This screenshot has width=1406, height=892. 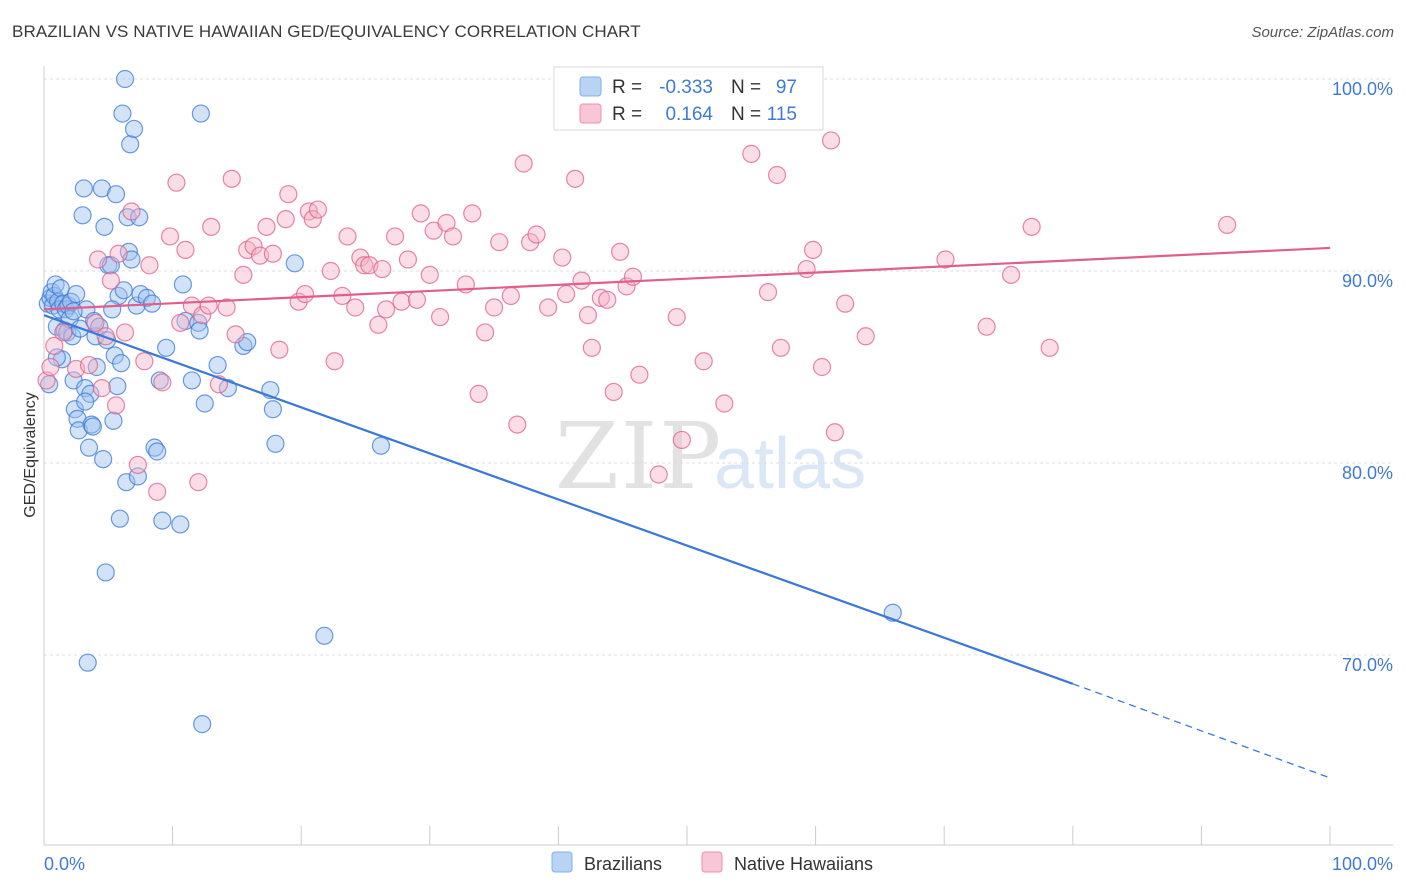 What do you see at coordinates (1362, 89) in the screenshot?
I see `y-tick-label: 100.0%` at bounding box center [1362, 89].